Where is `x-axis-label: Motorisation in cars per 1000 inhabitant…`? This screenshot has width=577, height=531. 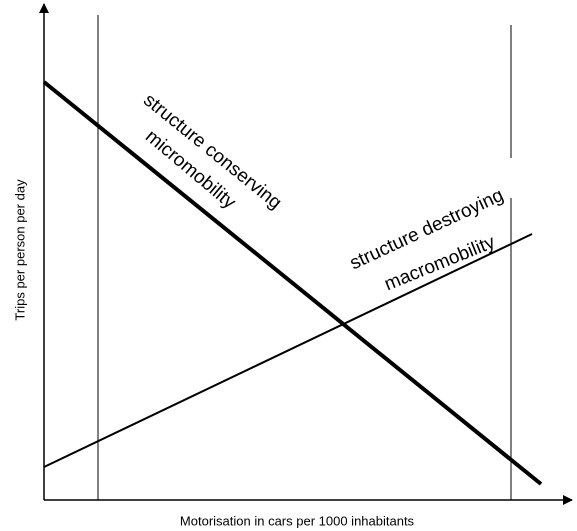
x-axis-label: Motorisation in cars per 1000 inhabitant… is located at coordinates (297, 520).